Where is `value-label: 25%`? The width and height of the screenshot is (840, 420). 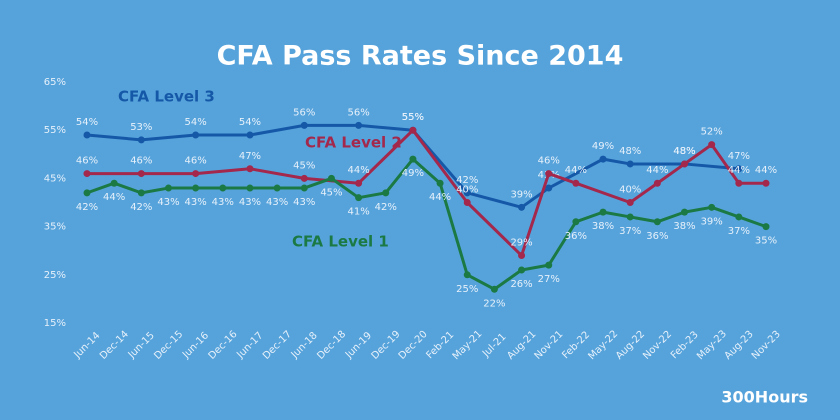
value-label: 25% is located at coordinates (467, 289).